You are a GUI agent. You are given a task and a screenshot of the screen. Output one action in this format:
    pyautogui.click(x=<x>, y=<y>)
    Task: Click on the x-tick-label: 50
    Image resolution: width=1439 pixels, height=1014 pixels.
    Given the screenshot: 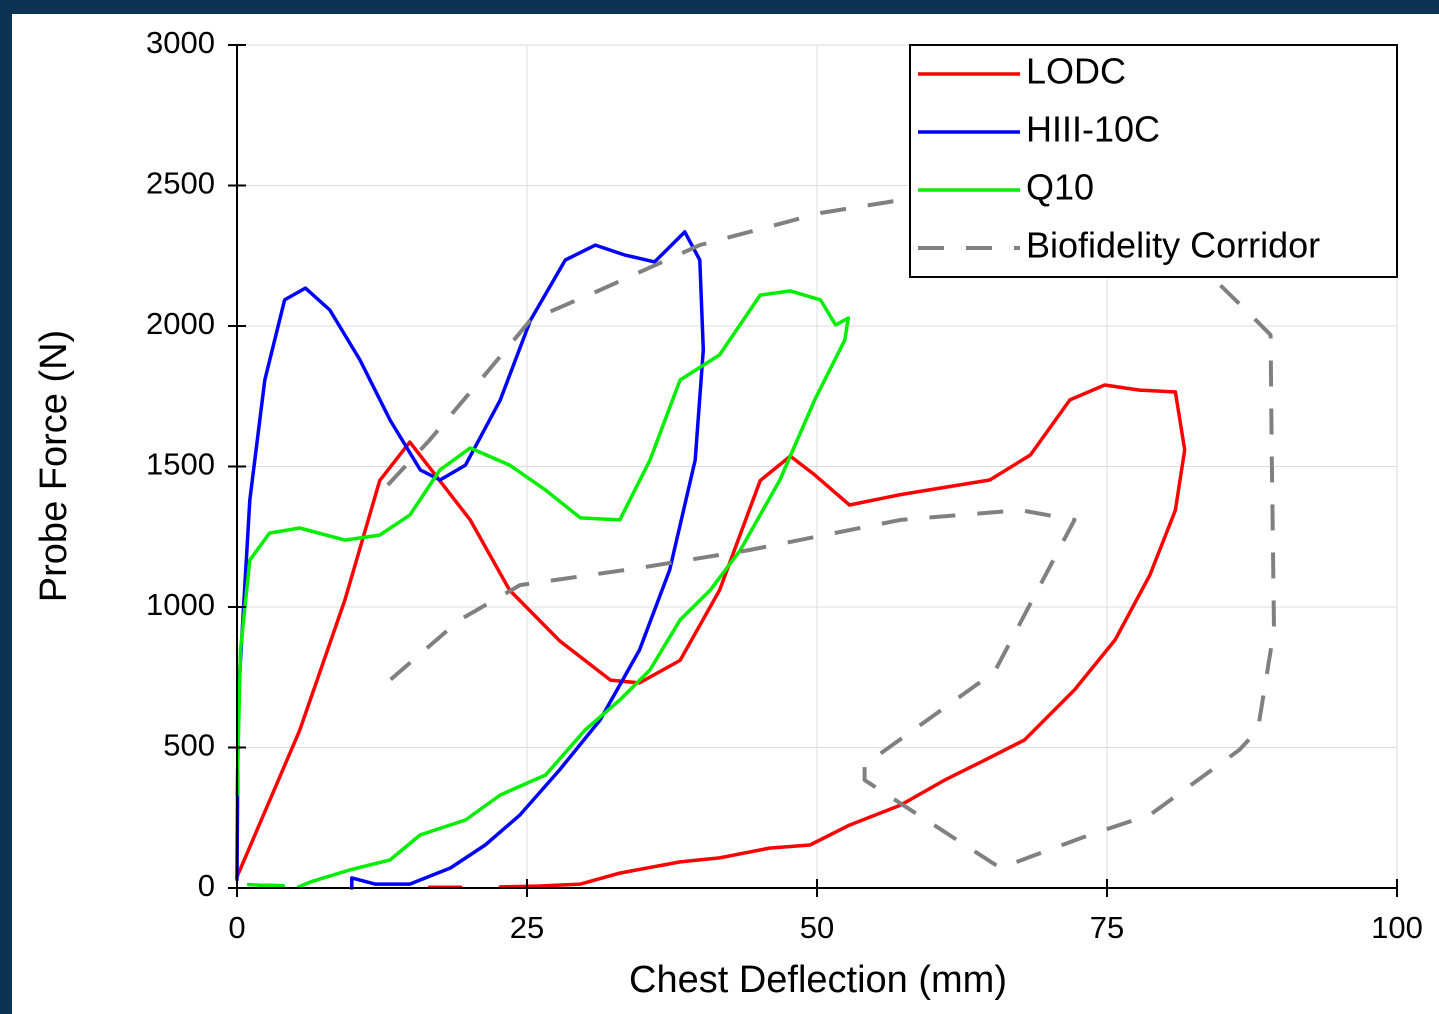 What is the action you would take?
    pyautogui.click(x=817, y=927)
    